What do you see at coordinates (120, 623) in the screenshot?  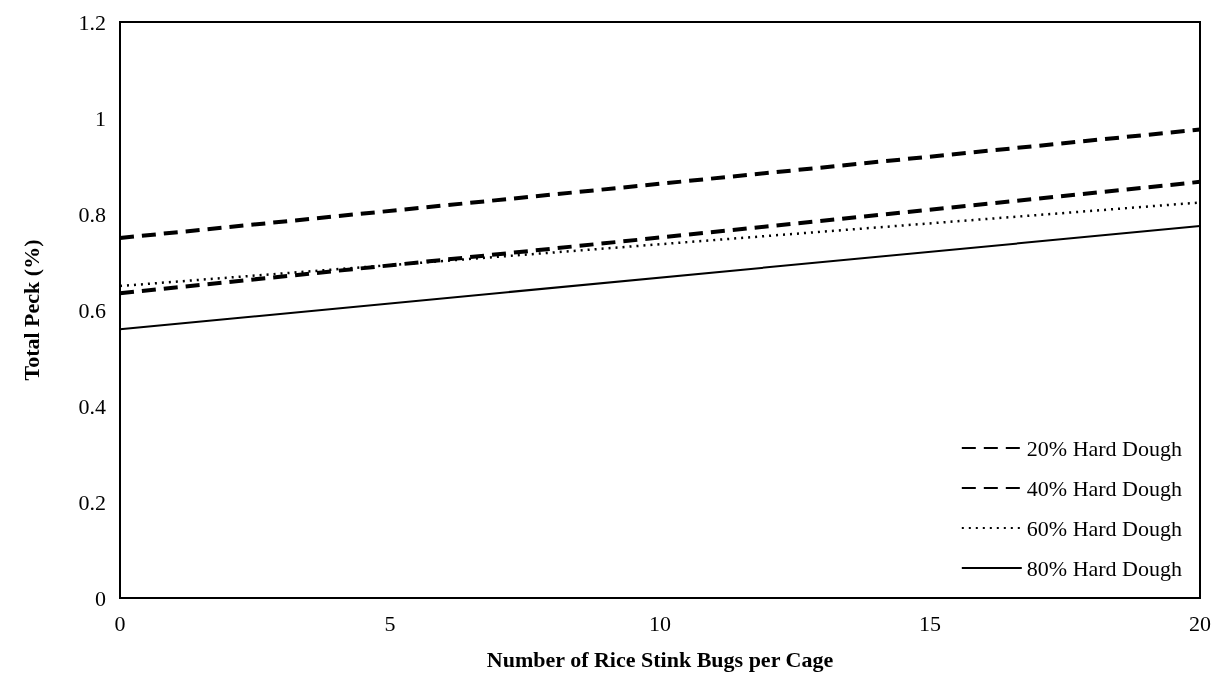 I see `x-tick-label: 0` at bounding box center [120, 623].